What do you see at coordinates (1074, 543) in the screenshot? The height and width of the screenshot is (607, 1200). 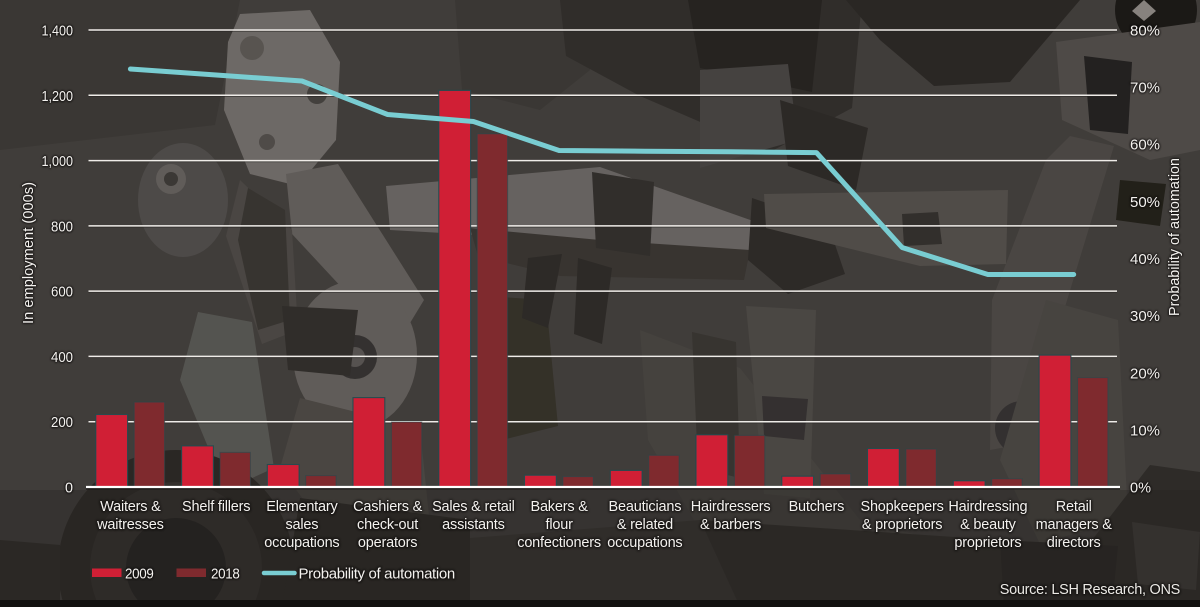 I see `svg-text: directors` at bounding box center [1074, 543].